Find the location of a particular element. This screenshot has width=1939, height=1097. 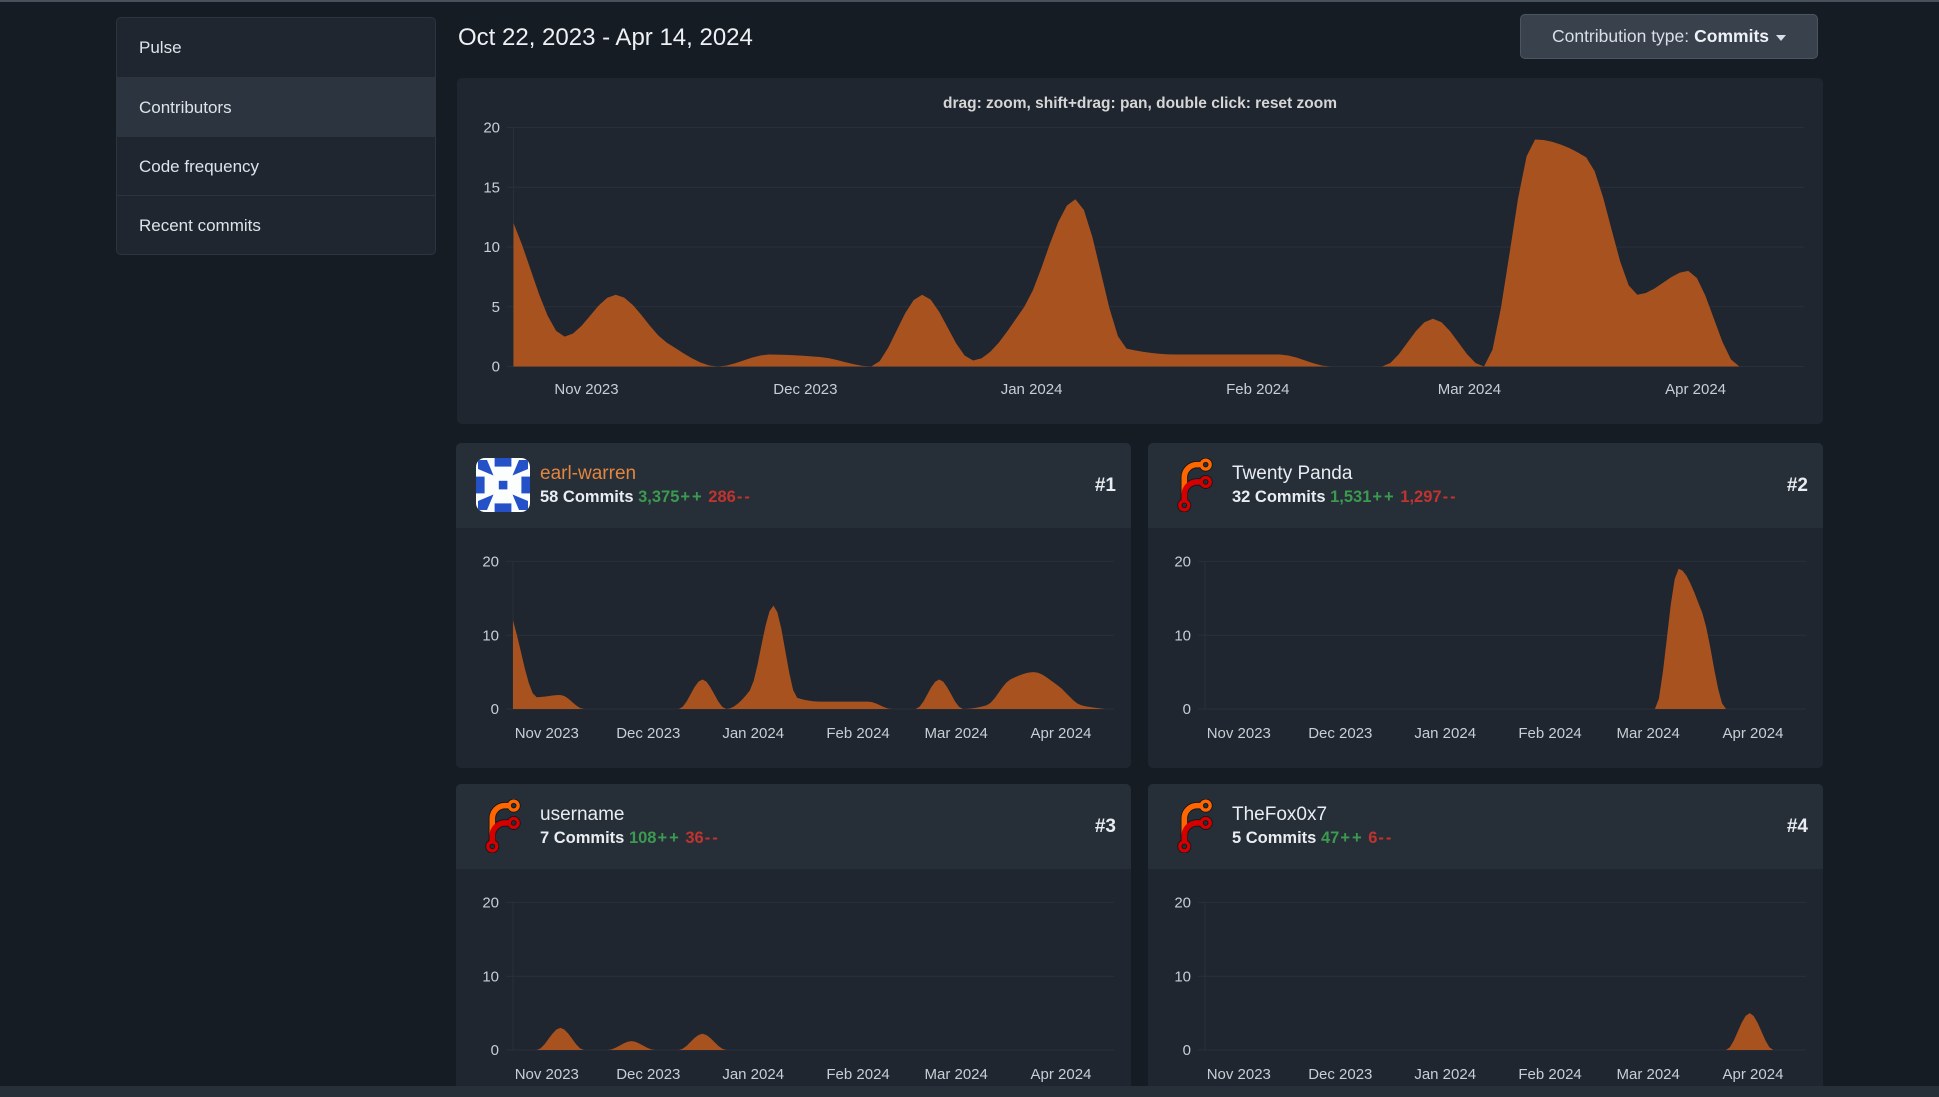

svg-text: 15 is located at coordinates (491, 188).